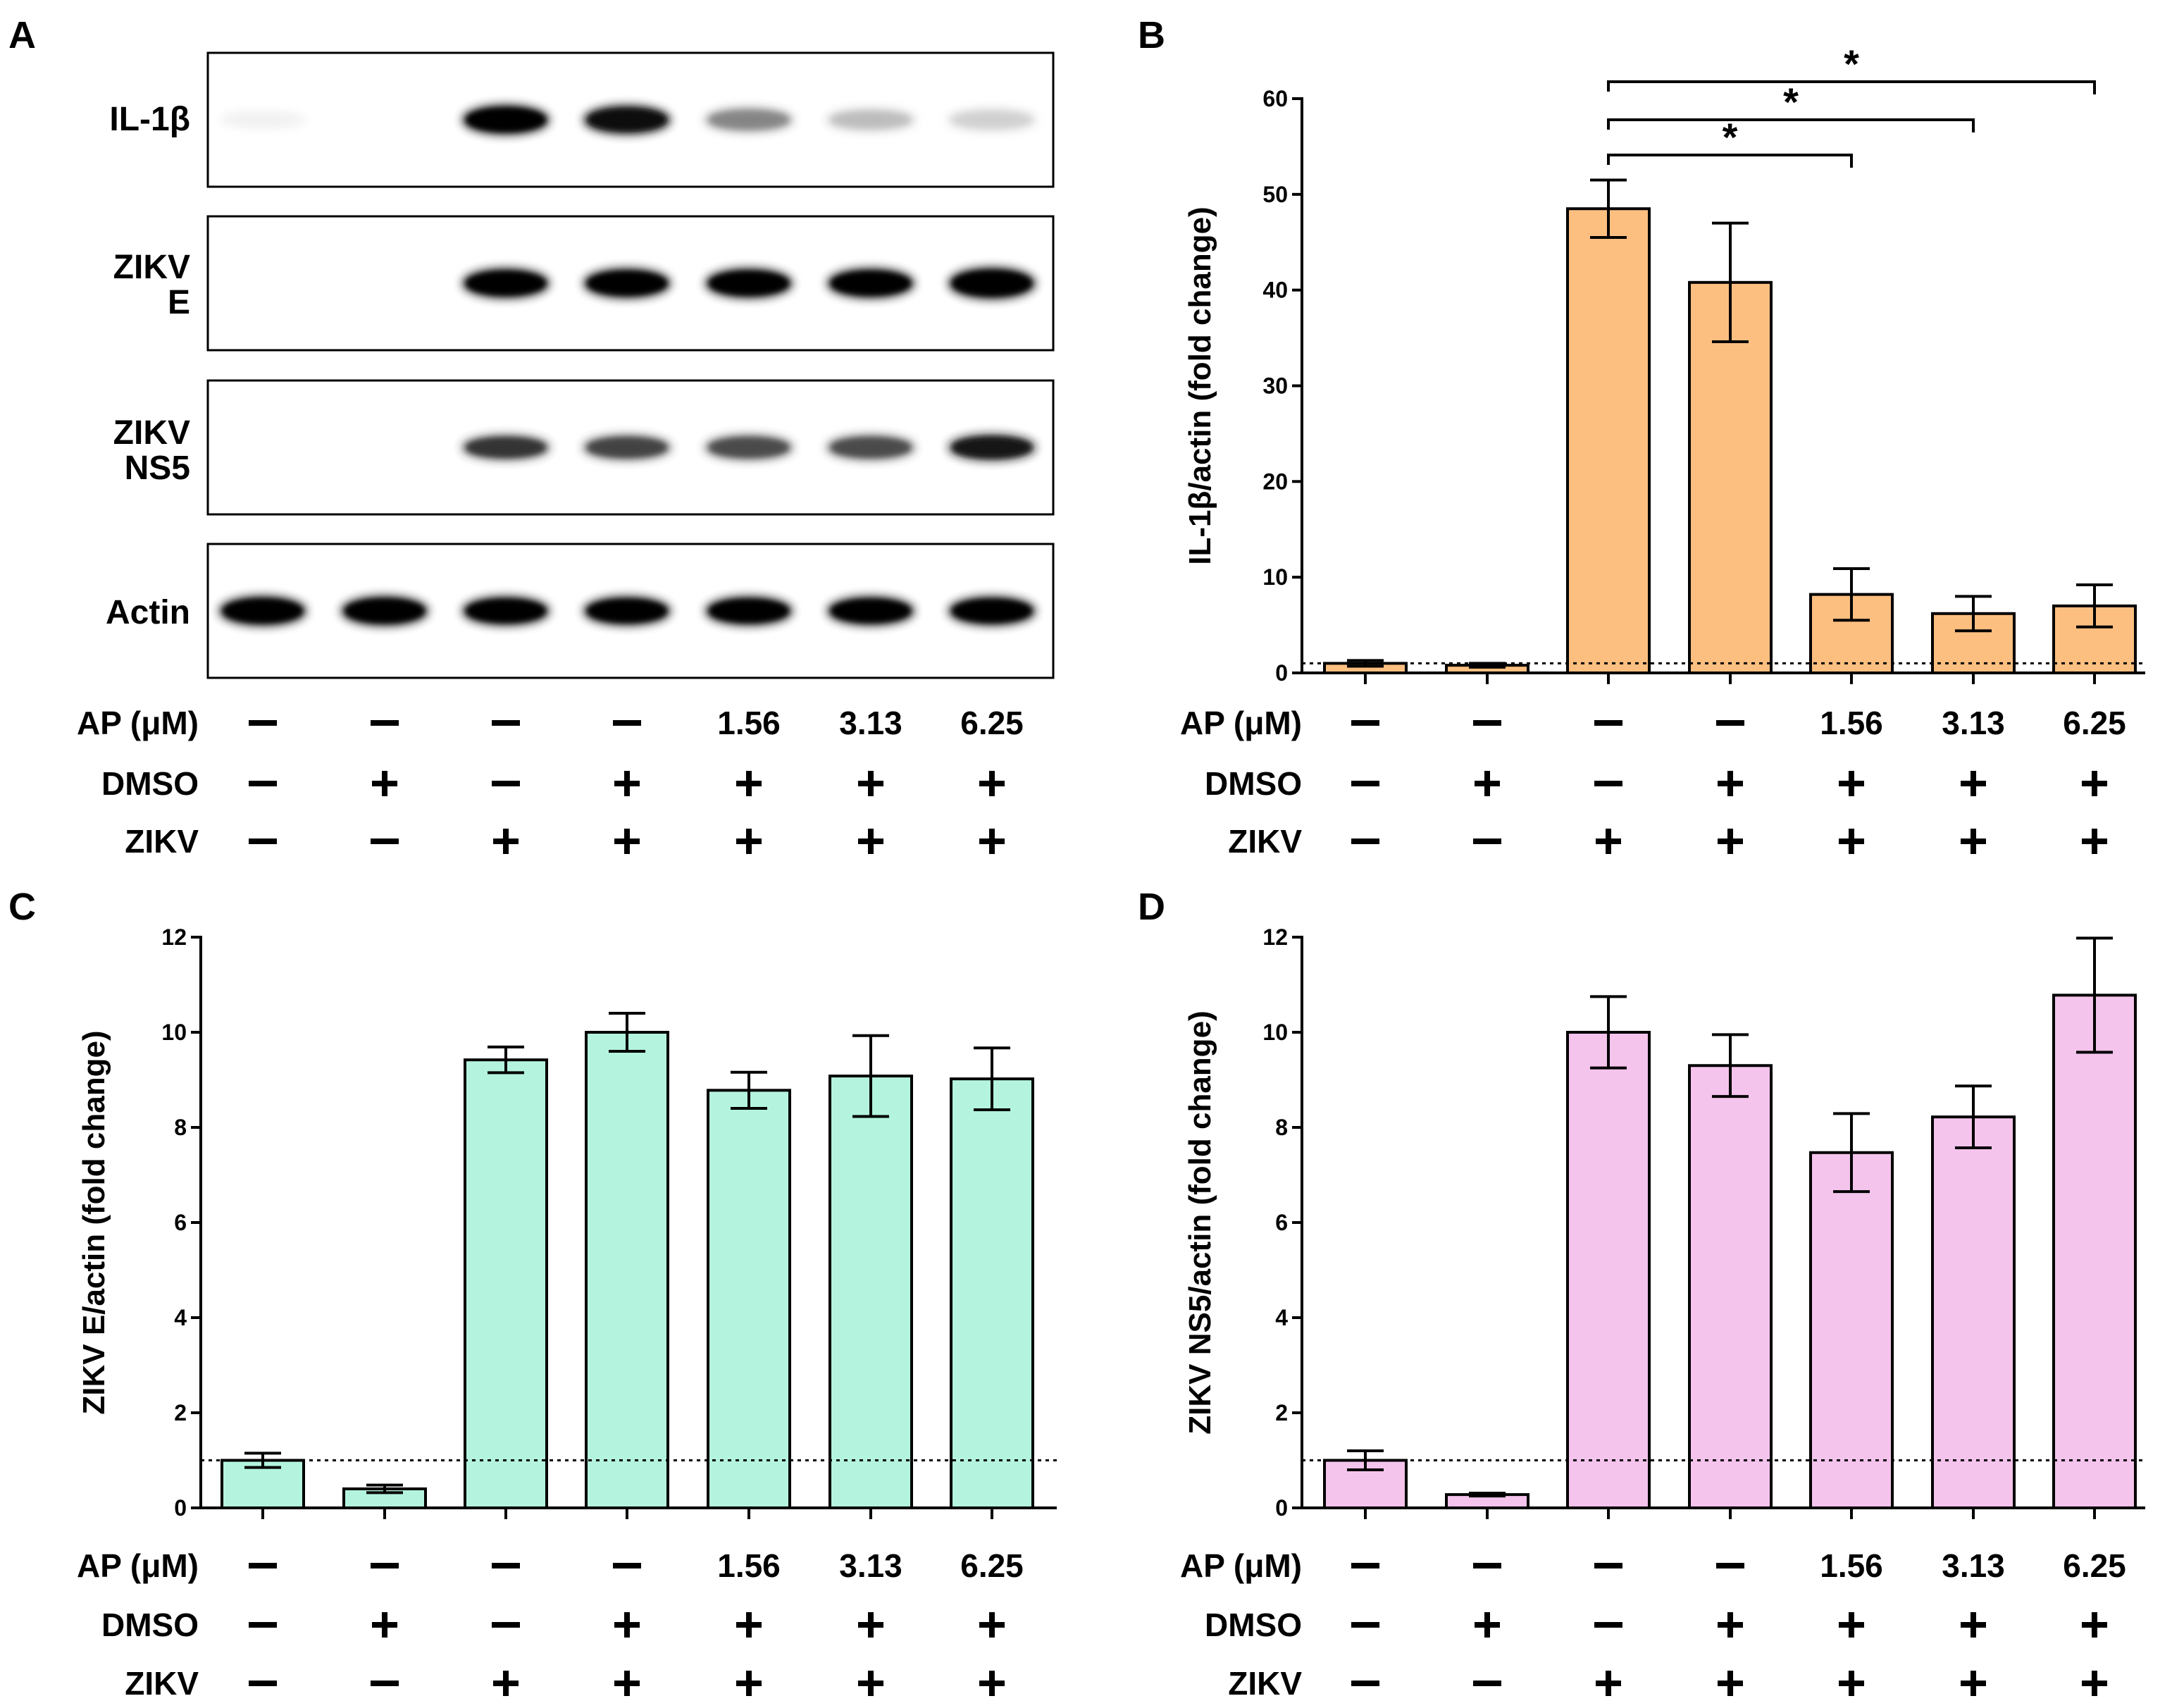  I want to click on y-tick-label: 60, so click(1275, 99).